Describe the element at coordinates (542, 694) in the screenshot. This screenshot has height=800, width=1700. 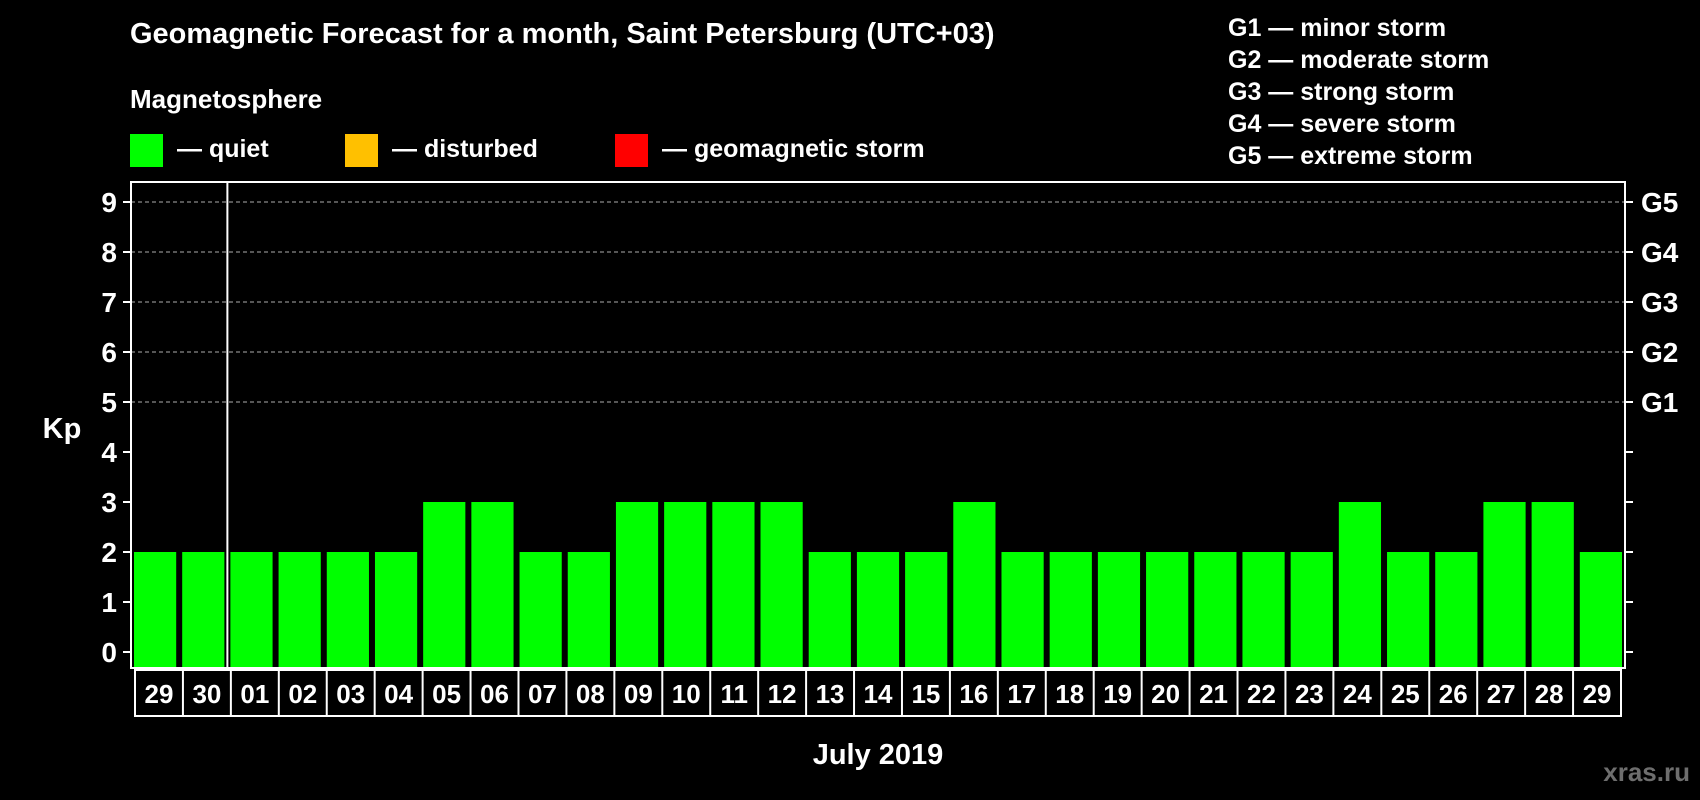
I see `x-tick-label: 07` at that location.